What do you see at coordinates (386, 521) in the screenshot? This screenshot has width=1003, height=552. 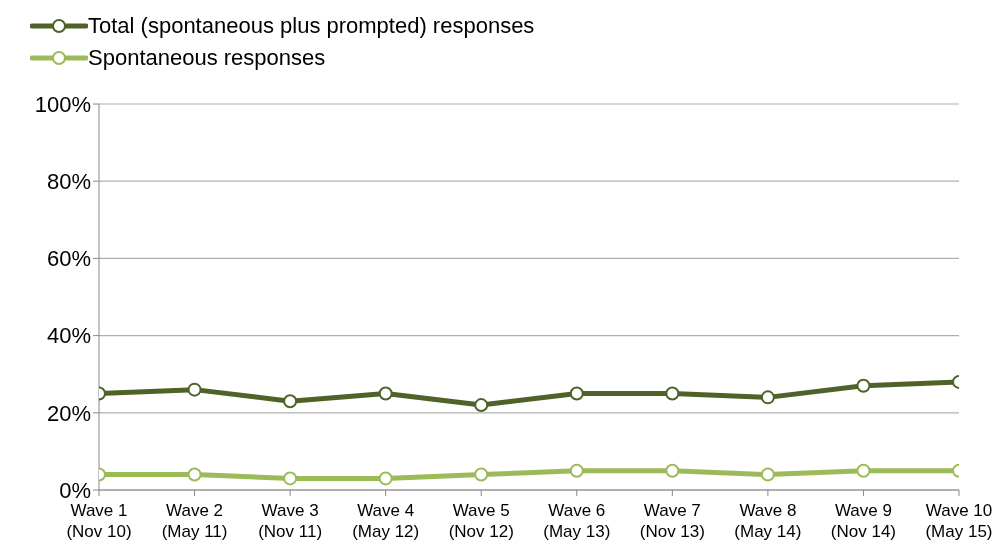 I see `x-tick-label: Wave 4 (May 12)` at bounding box center [386, 521].